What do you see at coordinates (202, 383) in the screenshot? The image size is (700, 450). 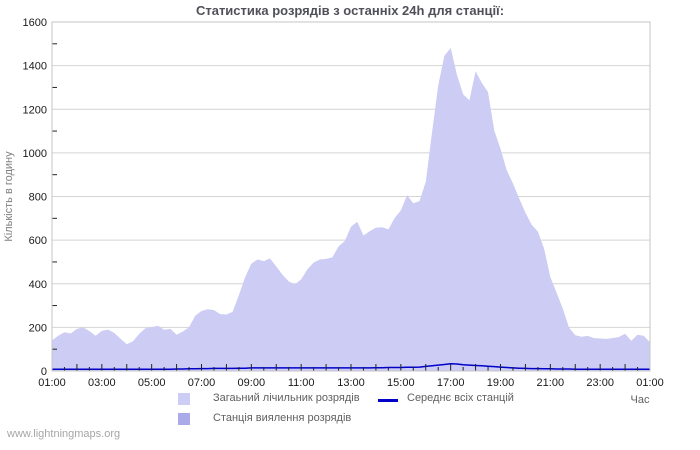 I see `x-tick-label: 07:00` at bounding box center [202, 383].